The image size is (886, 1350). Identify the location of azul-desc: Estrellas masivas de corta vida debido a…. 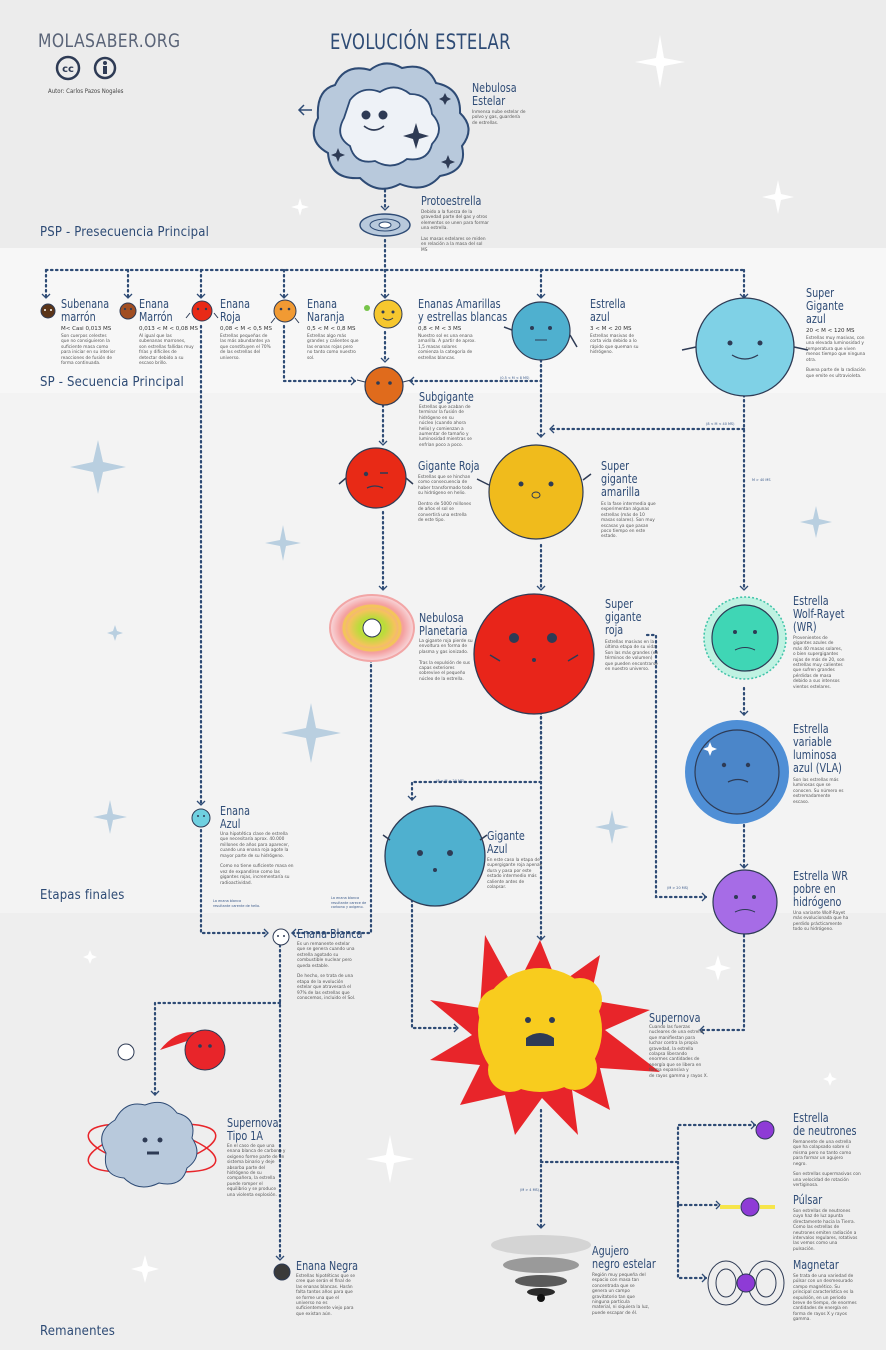
(614, 345).